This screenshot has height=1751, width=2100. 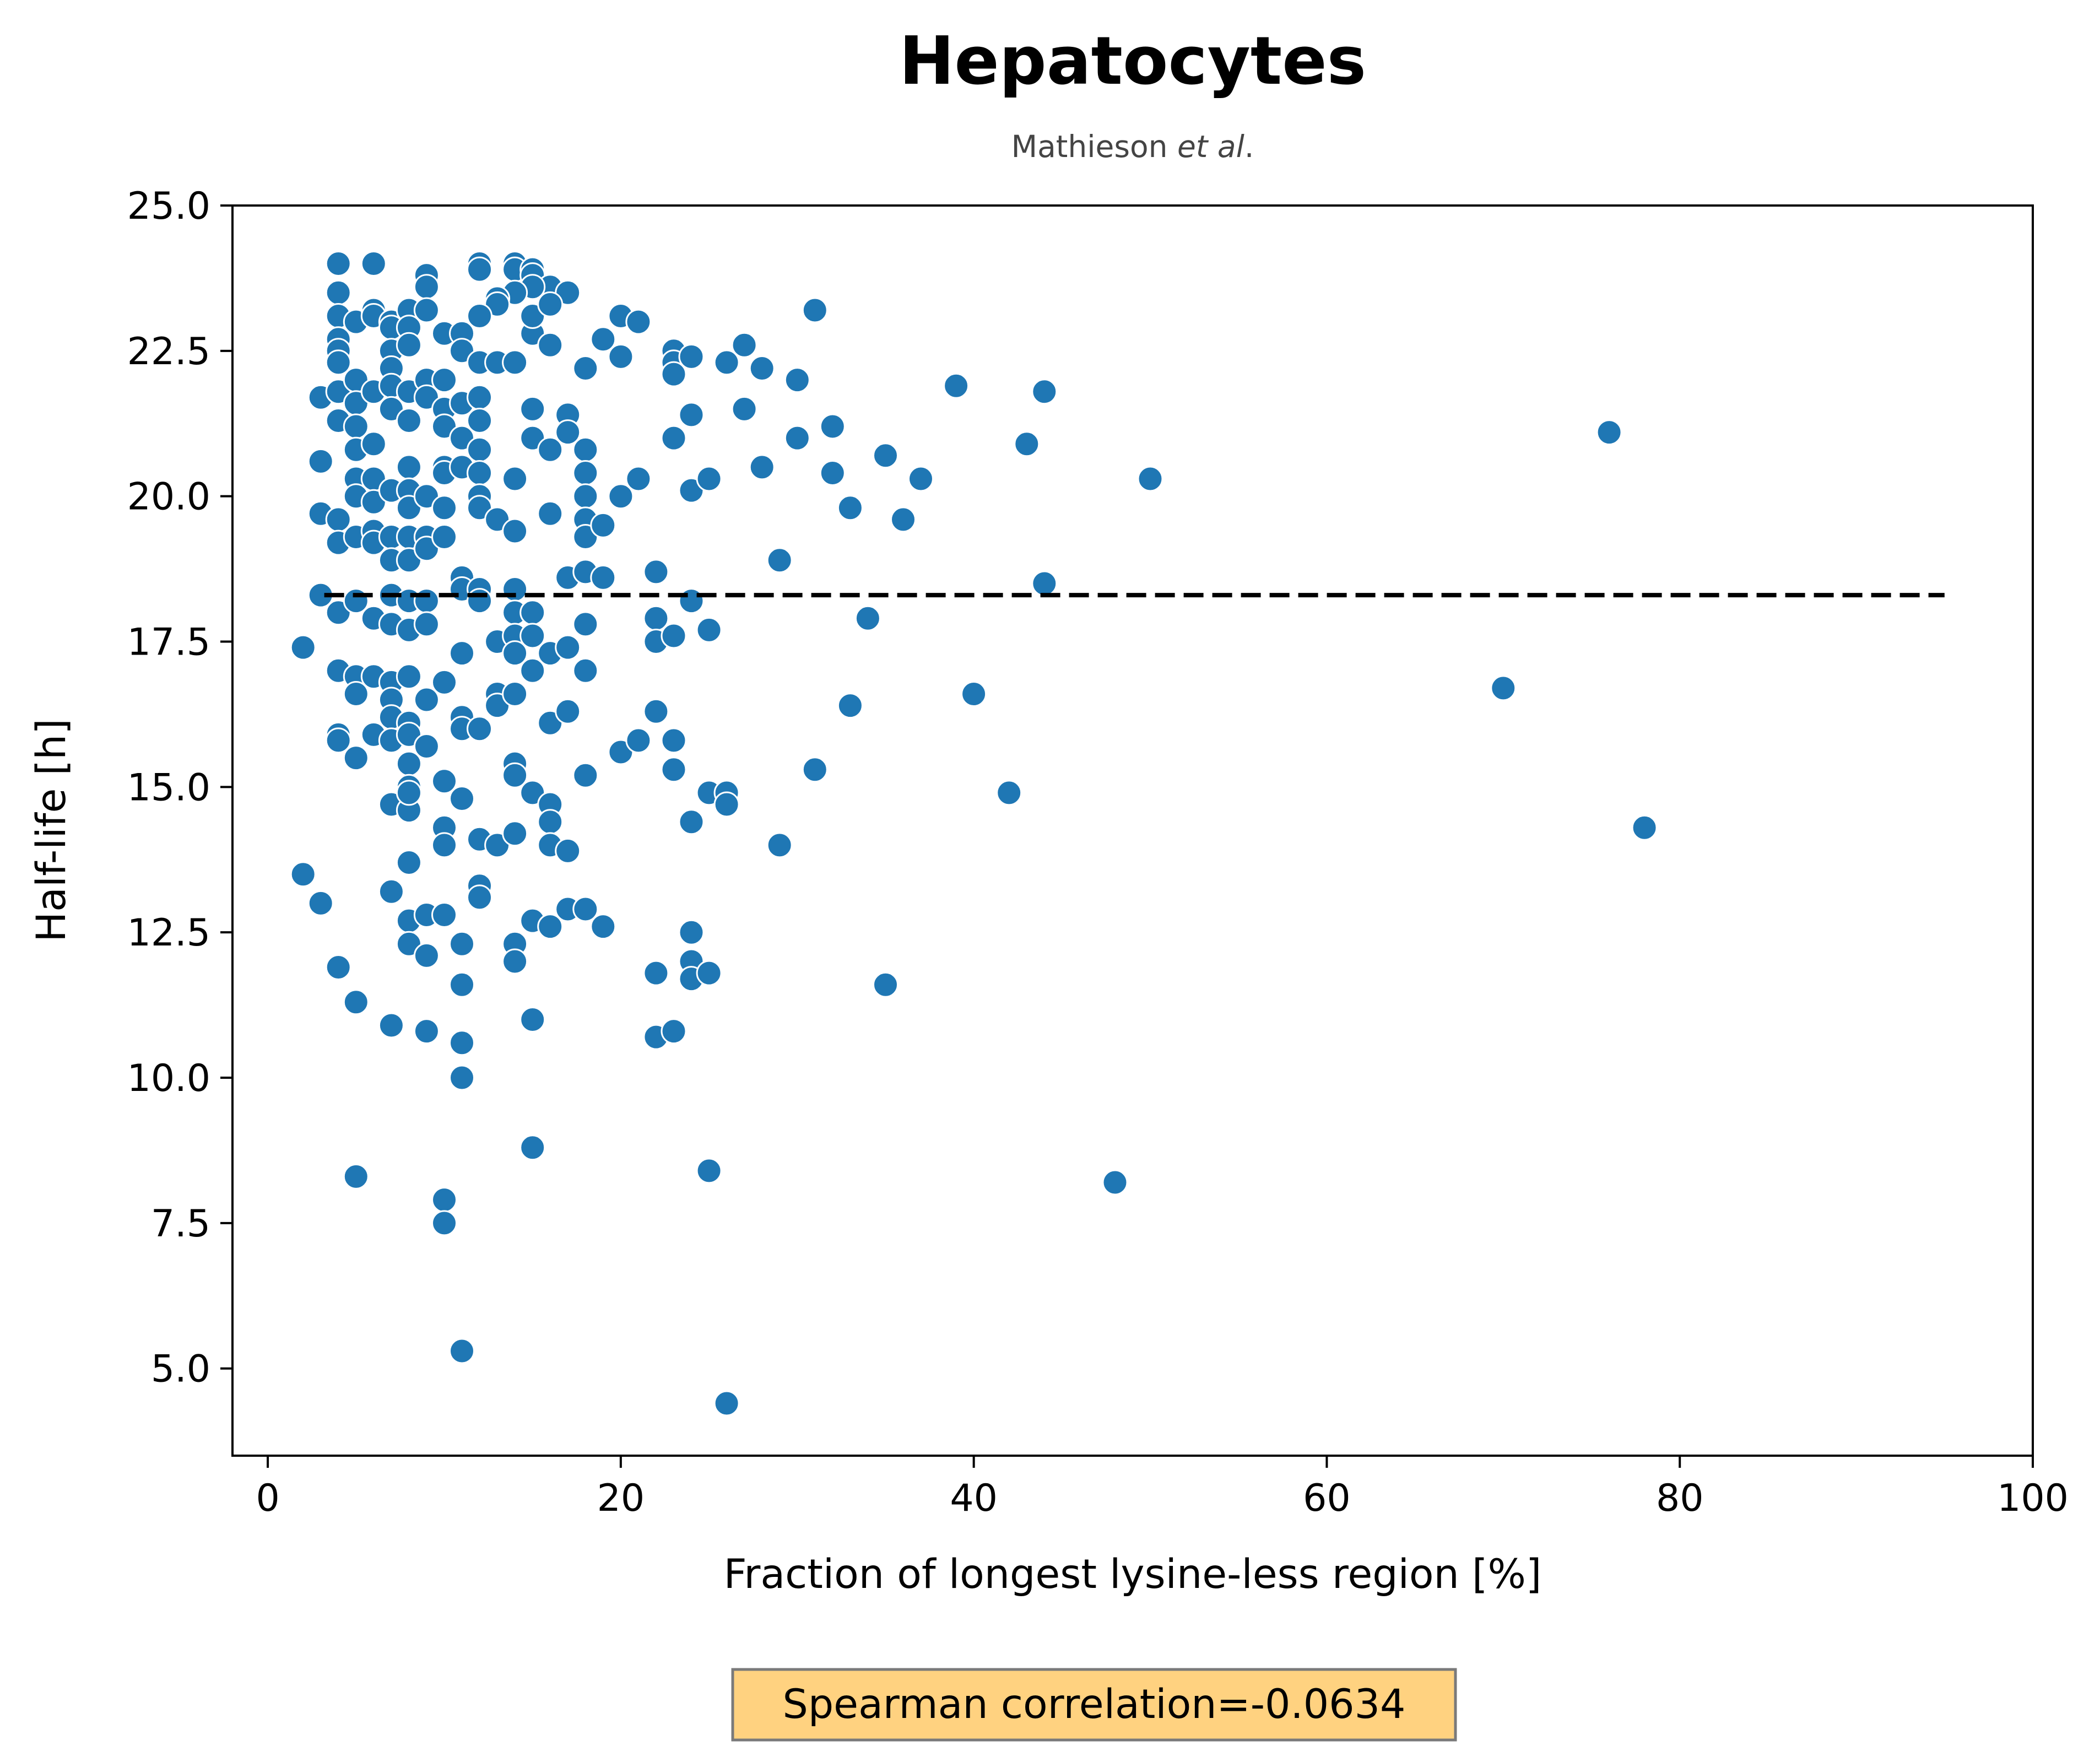 I want to click on spearman-annotation: Spearman correlation=-0.0634, so click(x=1093, y=1704).